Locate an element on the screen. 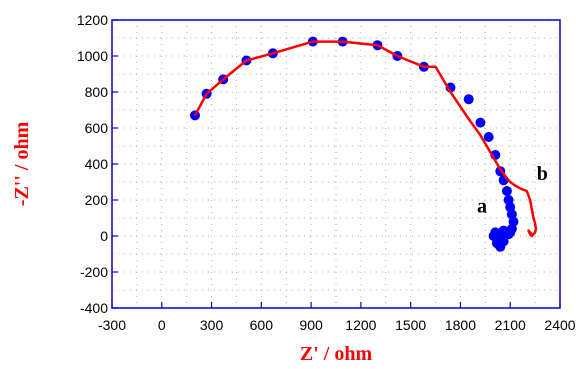 This screenshot has height=369, width=576. x-tick-label: 600 is located at coordinates (262, 325).